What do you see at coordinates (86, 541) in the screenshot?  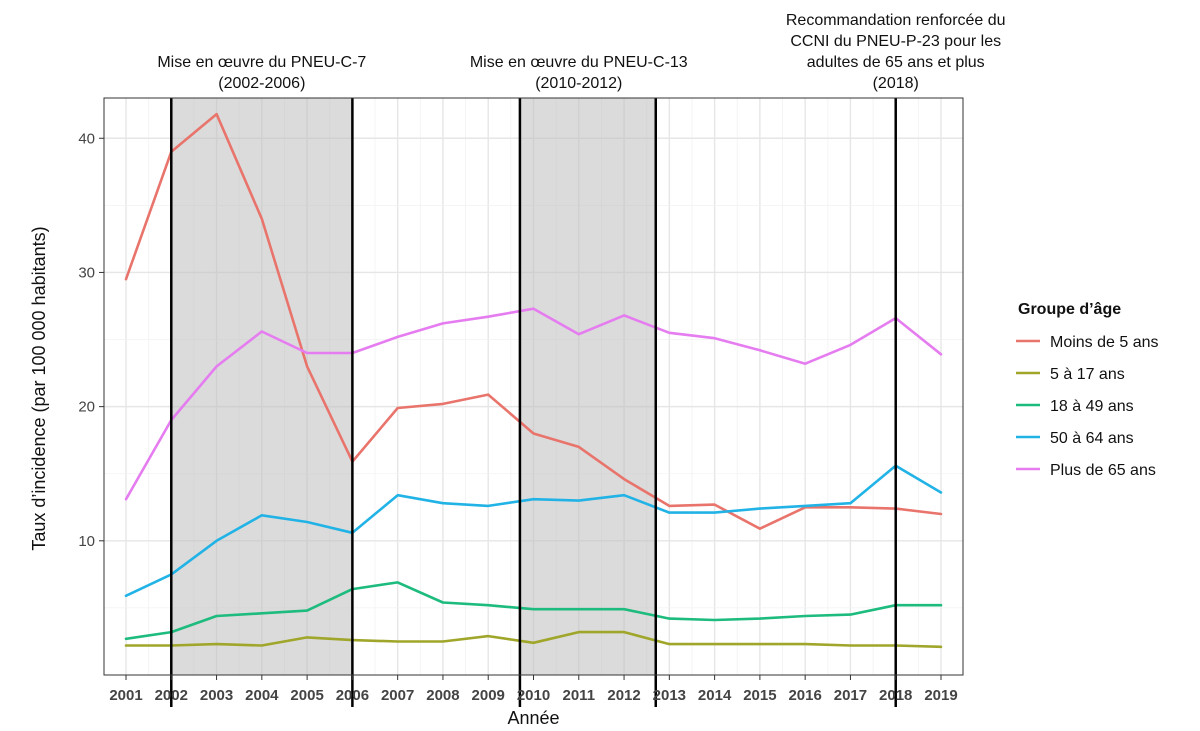 I see `y-tick-label: 10` at bounding box center [86, 541].